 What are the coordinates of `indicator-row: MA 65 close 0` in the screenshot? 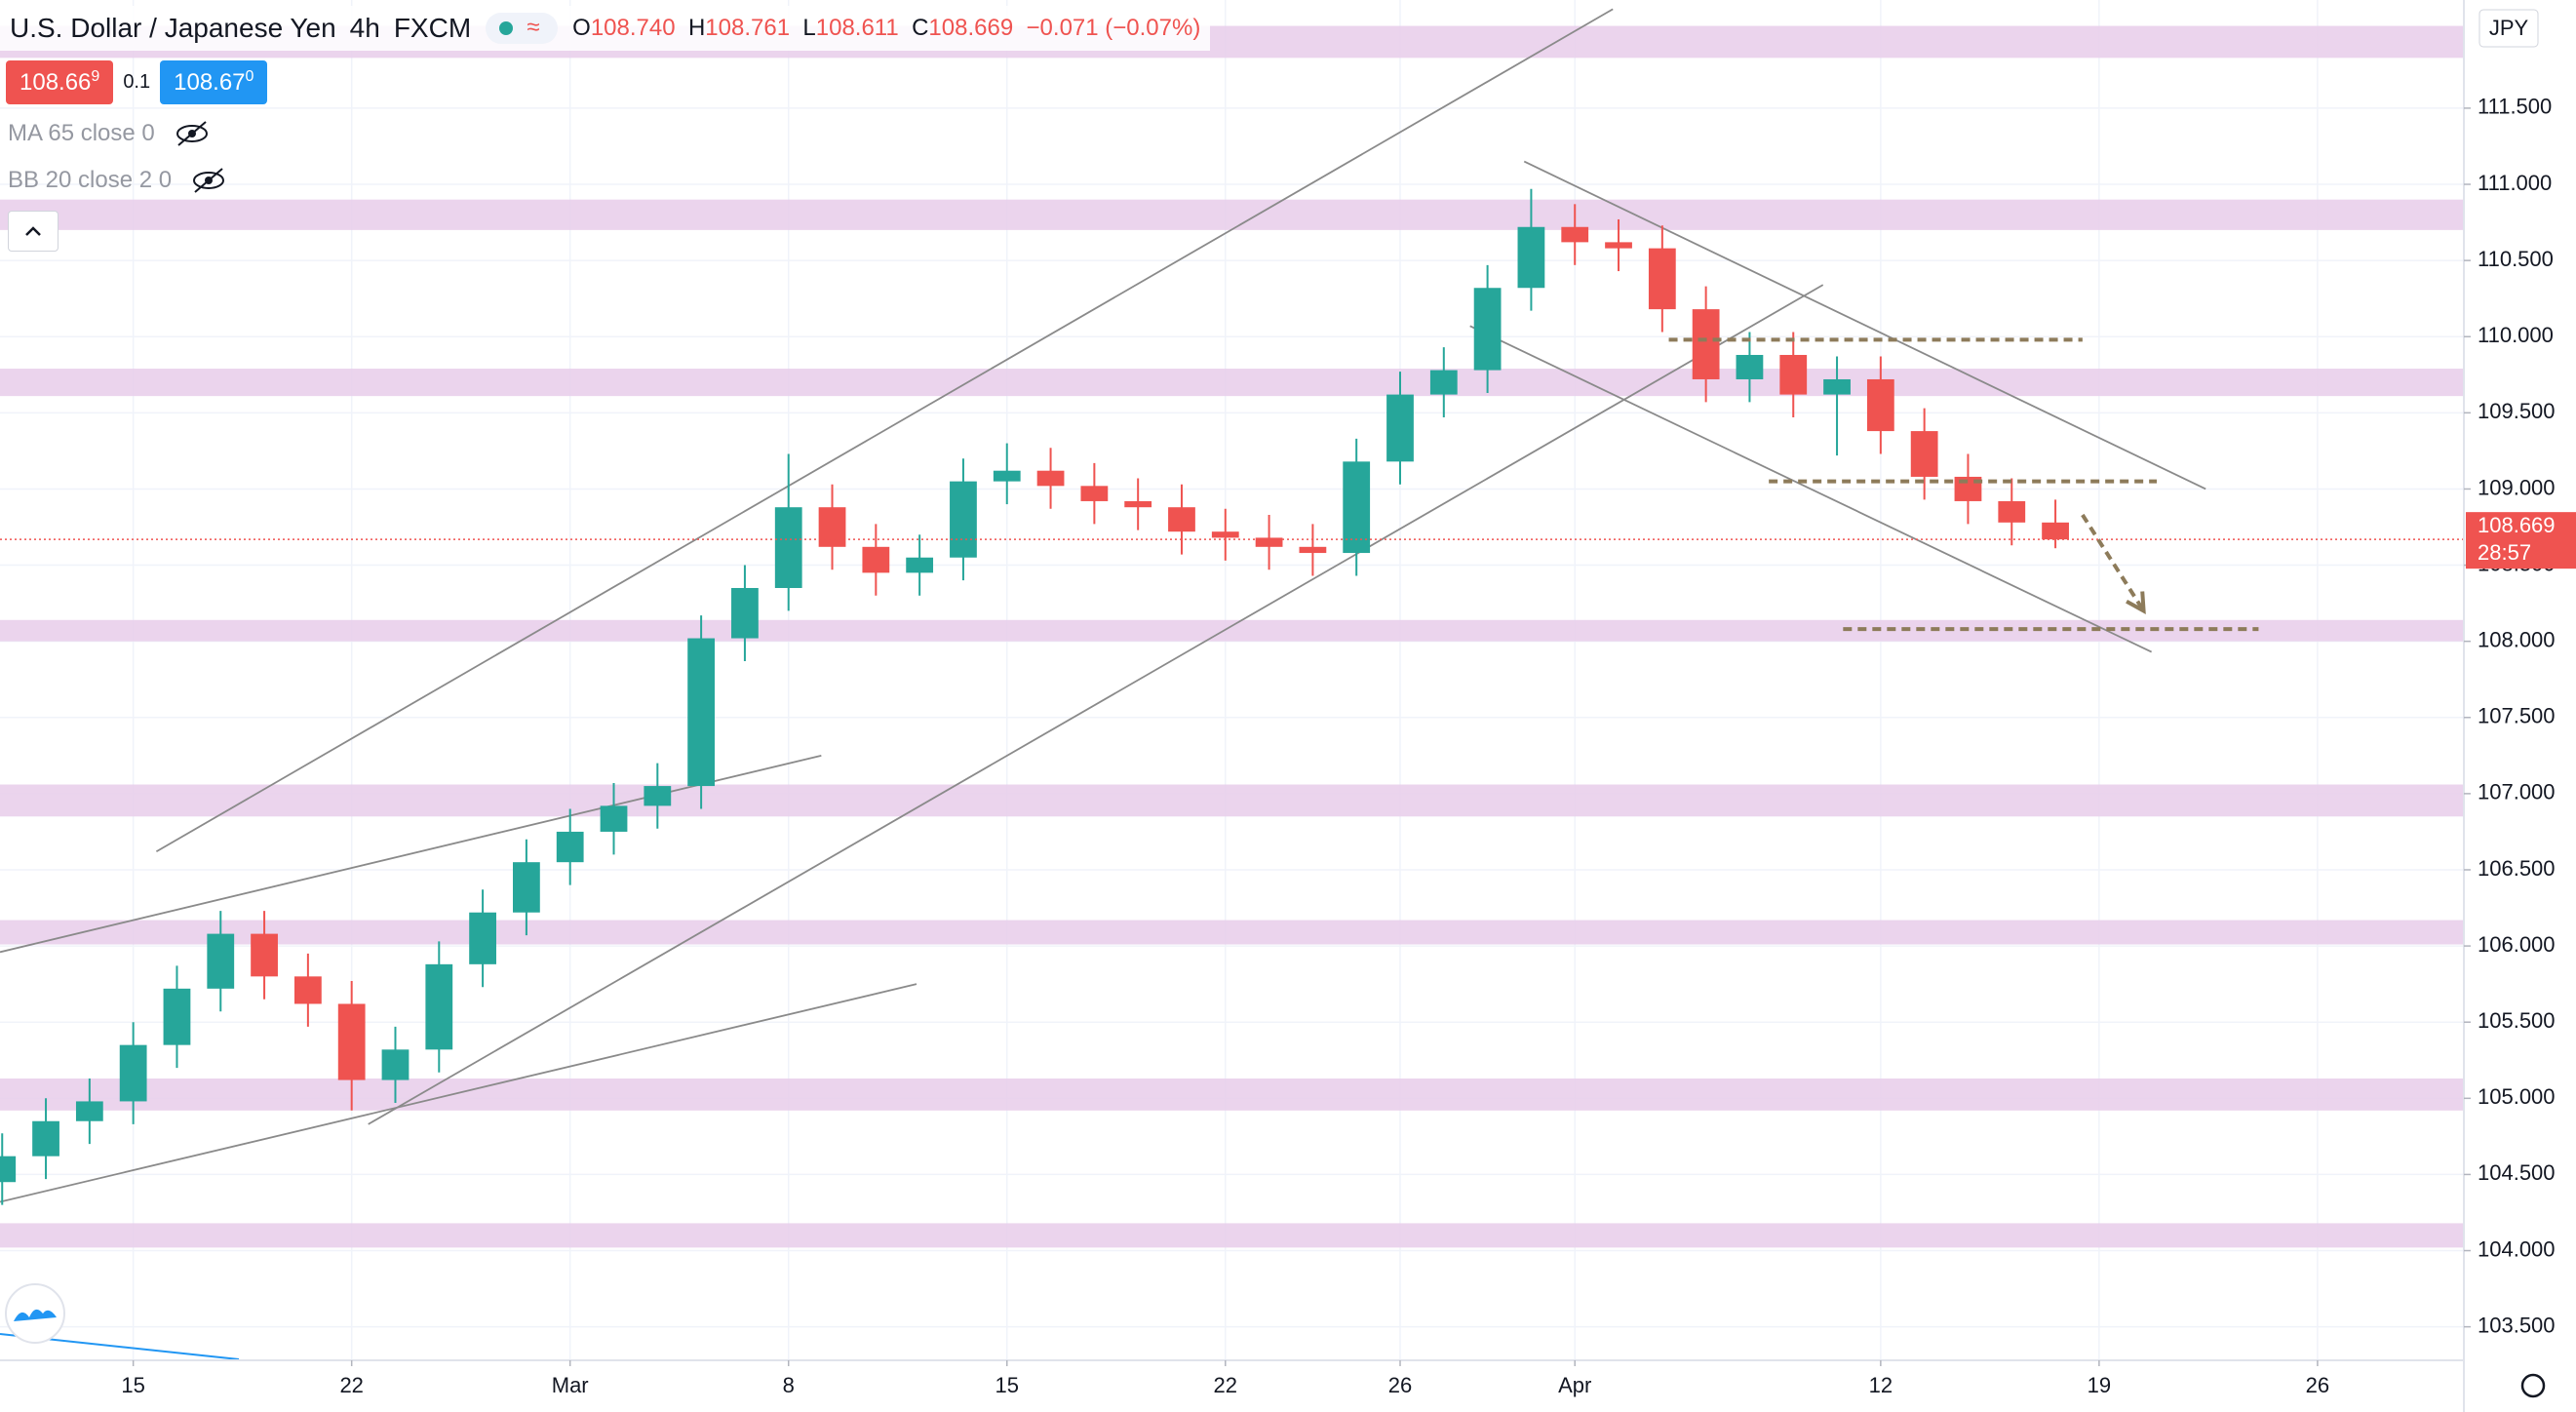 It's located at (110, 133).